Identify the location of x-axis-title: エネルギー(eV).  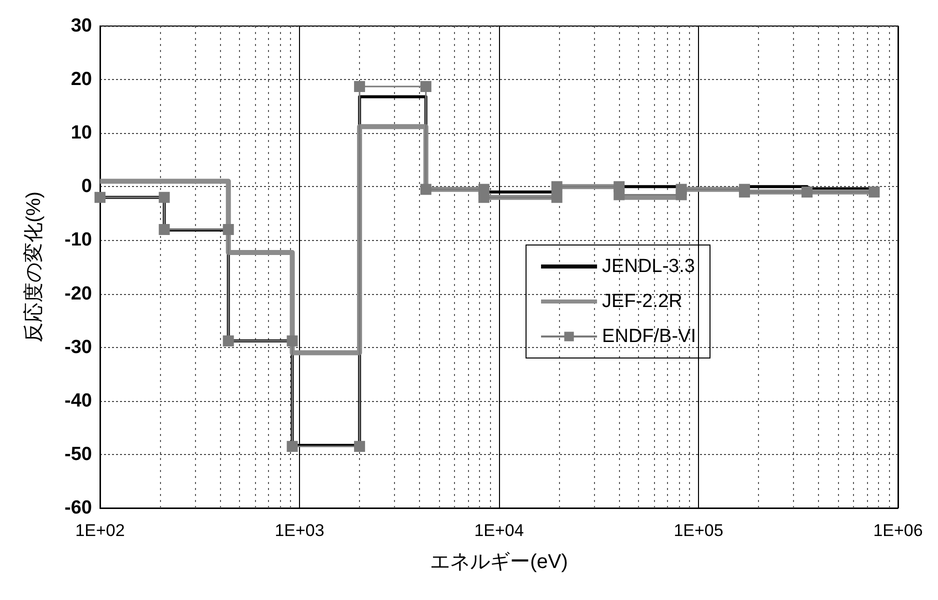
(499, 562).